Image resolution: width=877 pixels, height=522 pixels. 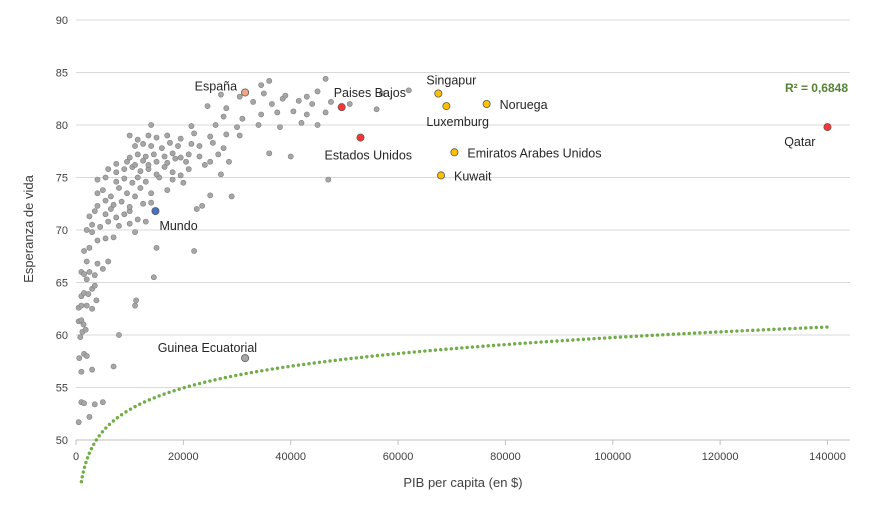 I want to click on x-tick-label: 0, so click(x=76, y=457).